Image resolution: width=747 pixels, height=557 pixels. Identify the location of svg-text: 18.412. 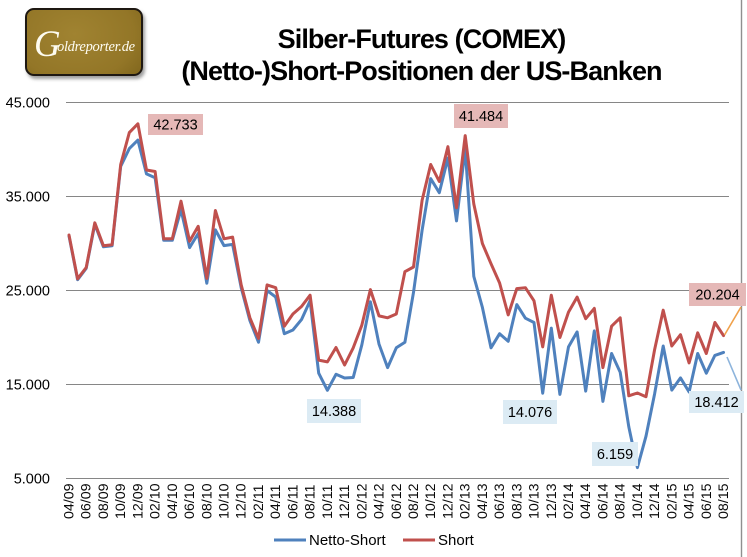
(716, 403).